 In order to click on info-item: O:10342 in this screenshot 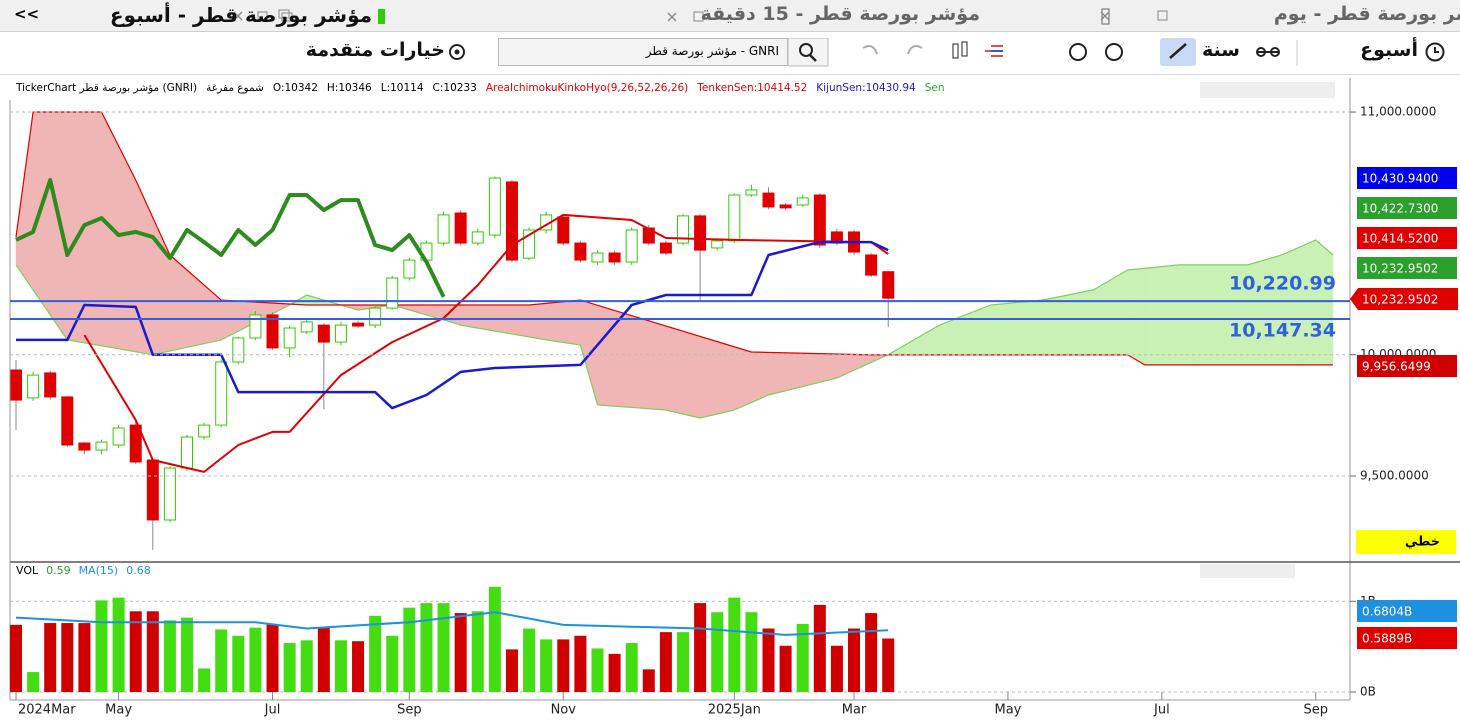, I will do `click(295, 88)`.